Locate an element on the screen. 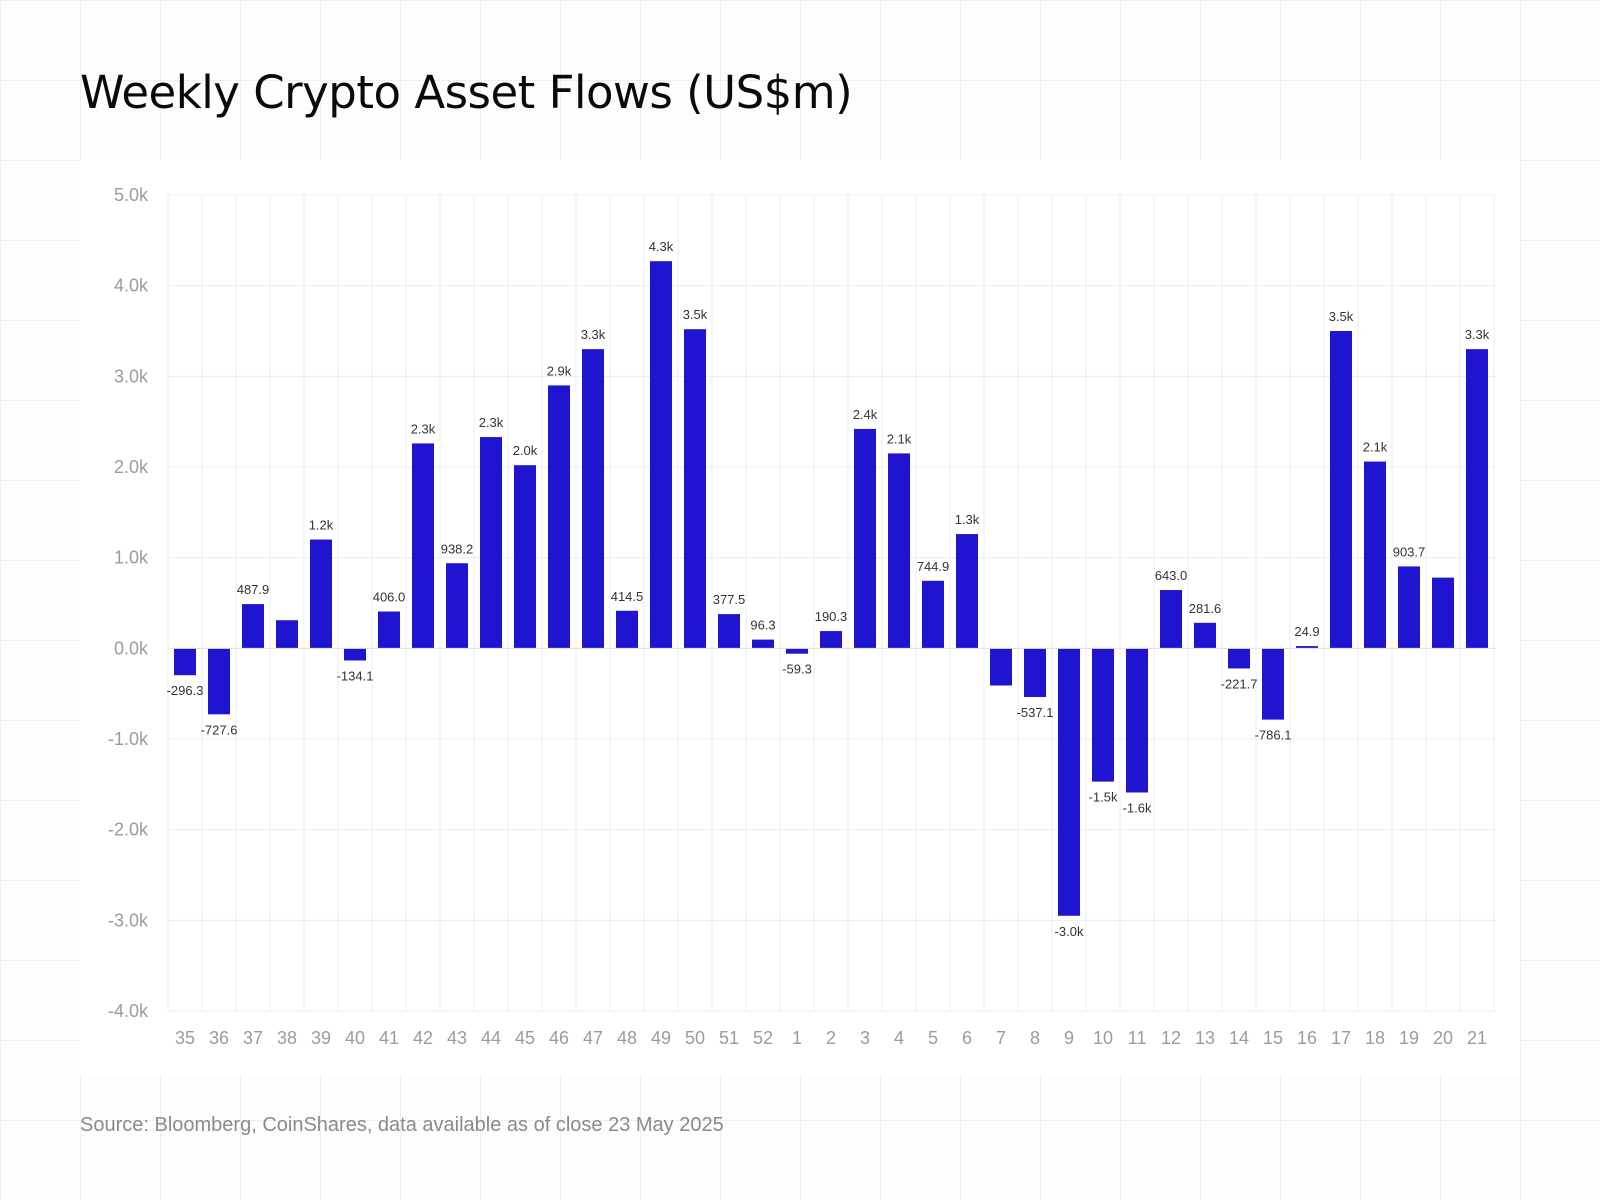 This screenshot has width=1600, height=1200. x-tick-label: 6 is located at coordinates (967, 1038).